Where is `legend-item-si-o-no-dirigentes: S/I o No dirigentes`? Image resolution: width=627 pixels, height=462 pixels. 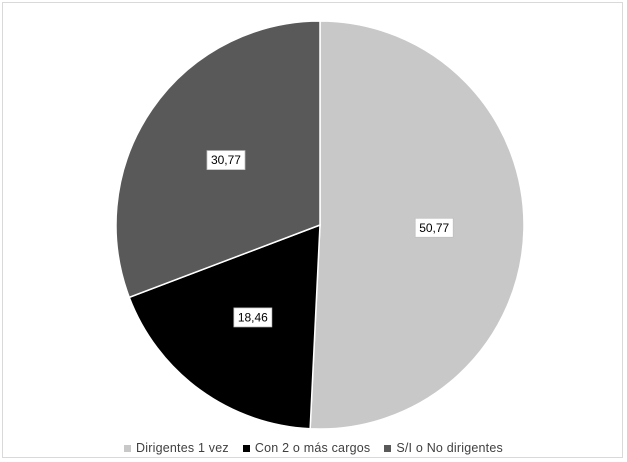
legend-item-si-o-no-dirigentes: S/I o No dirigentes is located at coordinates (443, 448).